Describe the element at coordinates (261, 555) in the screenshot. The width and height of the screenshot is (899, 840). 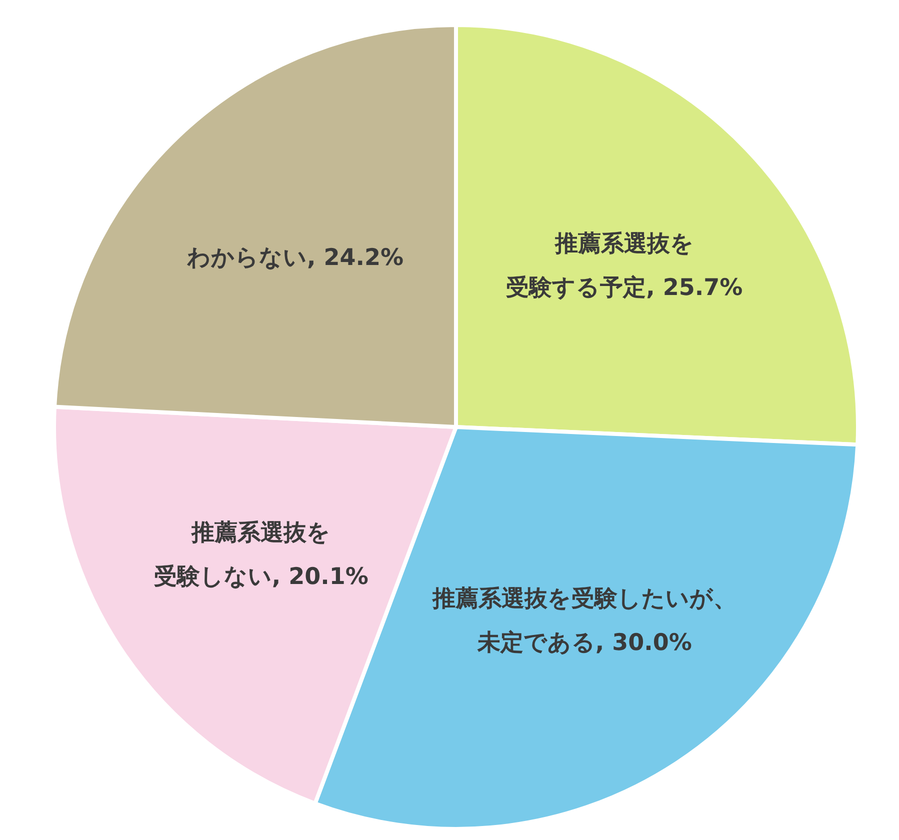
I see `slice-label: 推薦系選抜を受験しない, 20.1%` at that location.